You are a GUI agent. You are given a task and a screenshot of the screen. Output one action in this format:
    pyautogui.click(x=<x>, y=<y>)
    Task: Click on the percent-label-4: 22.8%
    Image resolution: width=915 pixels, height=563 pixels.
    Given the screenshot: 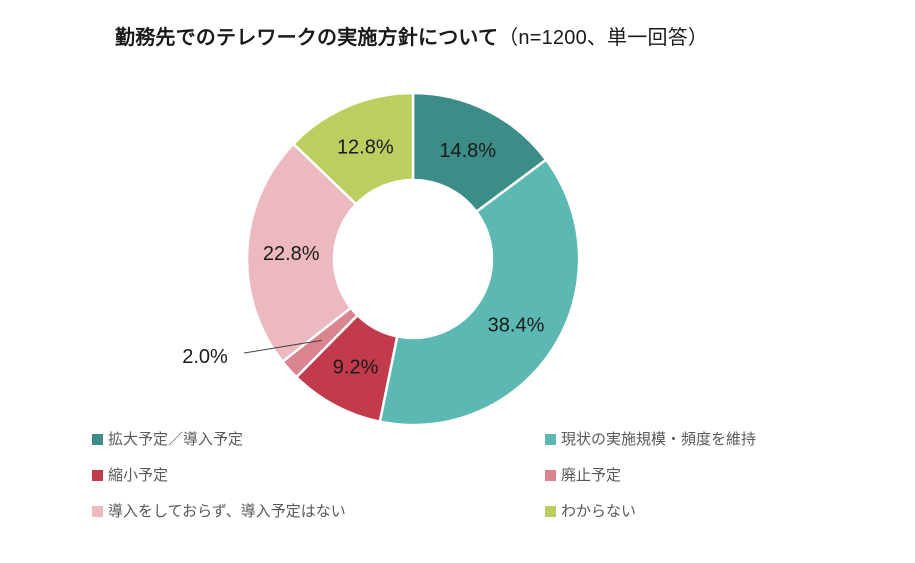 What is the action you would take?
    pyautogui.click(x=291, y=254)
    